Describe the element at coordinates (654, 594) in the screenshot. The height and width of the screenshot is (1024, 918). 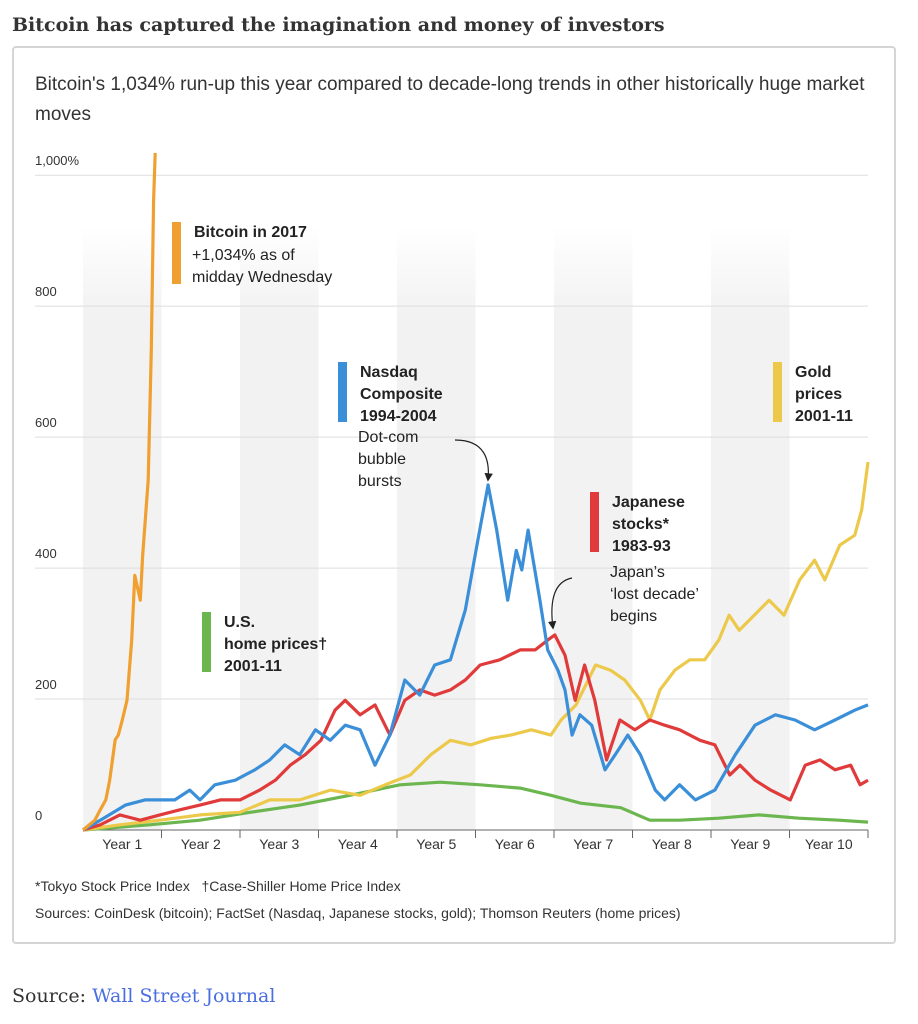
I see `annotation: Japan’s ‘lost decade’ begins` at that location.